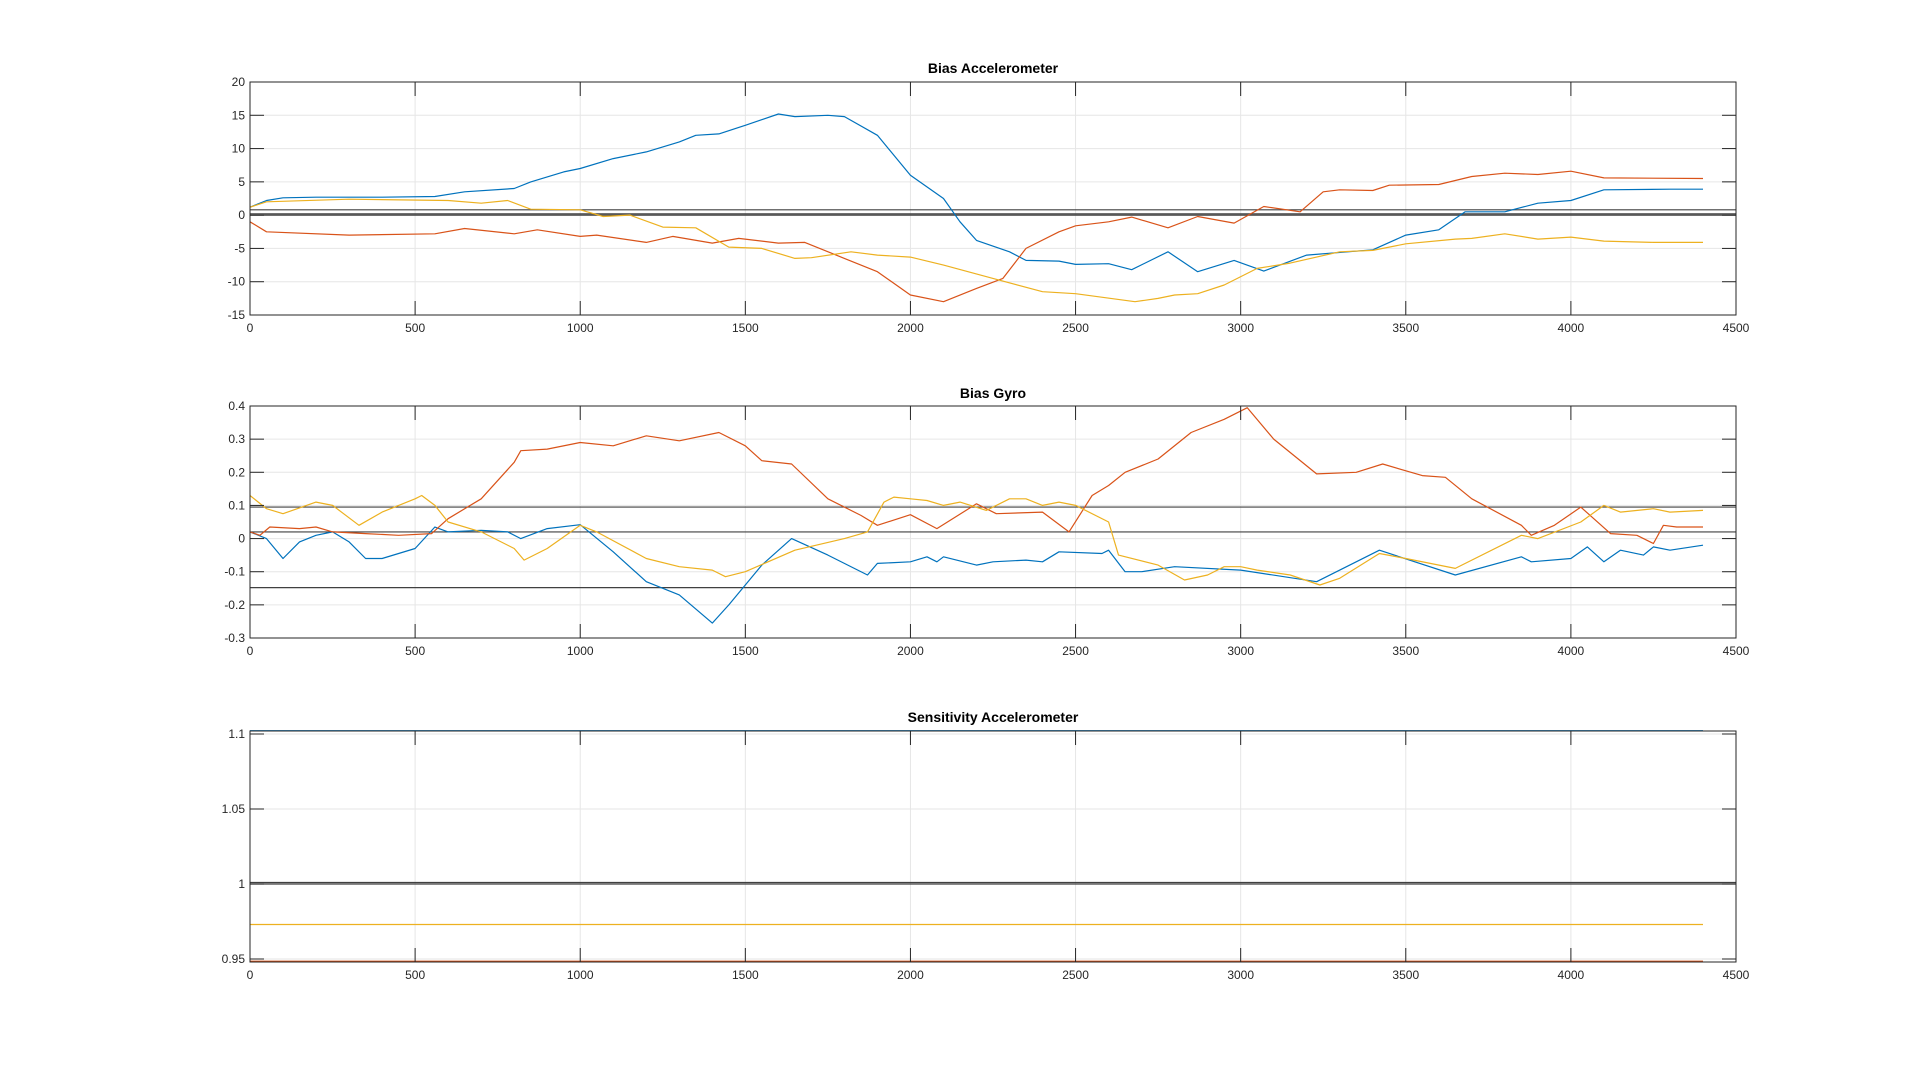 Image resolution: width=1920 pixels, height=1088 pixels. What do you see at coordinates (239, 115) in the screenshot?
I see `y-tick-label: 15` at bounding box center [239, 115].